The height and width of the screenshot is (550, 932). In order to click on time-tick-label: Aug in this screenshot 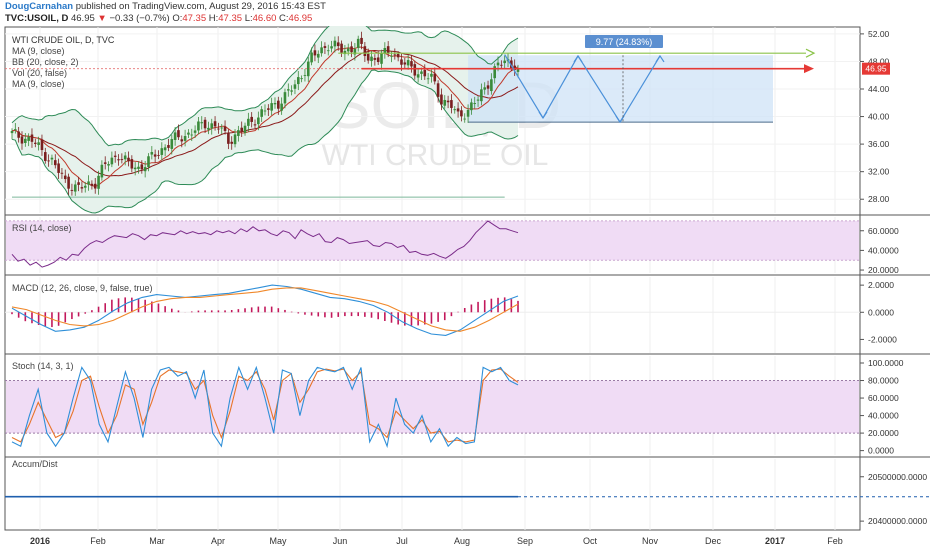, I will do `click(462, 541)`.